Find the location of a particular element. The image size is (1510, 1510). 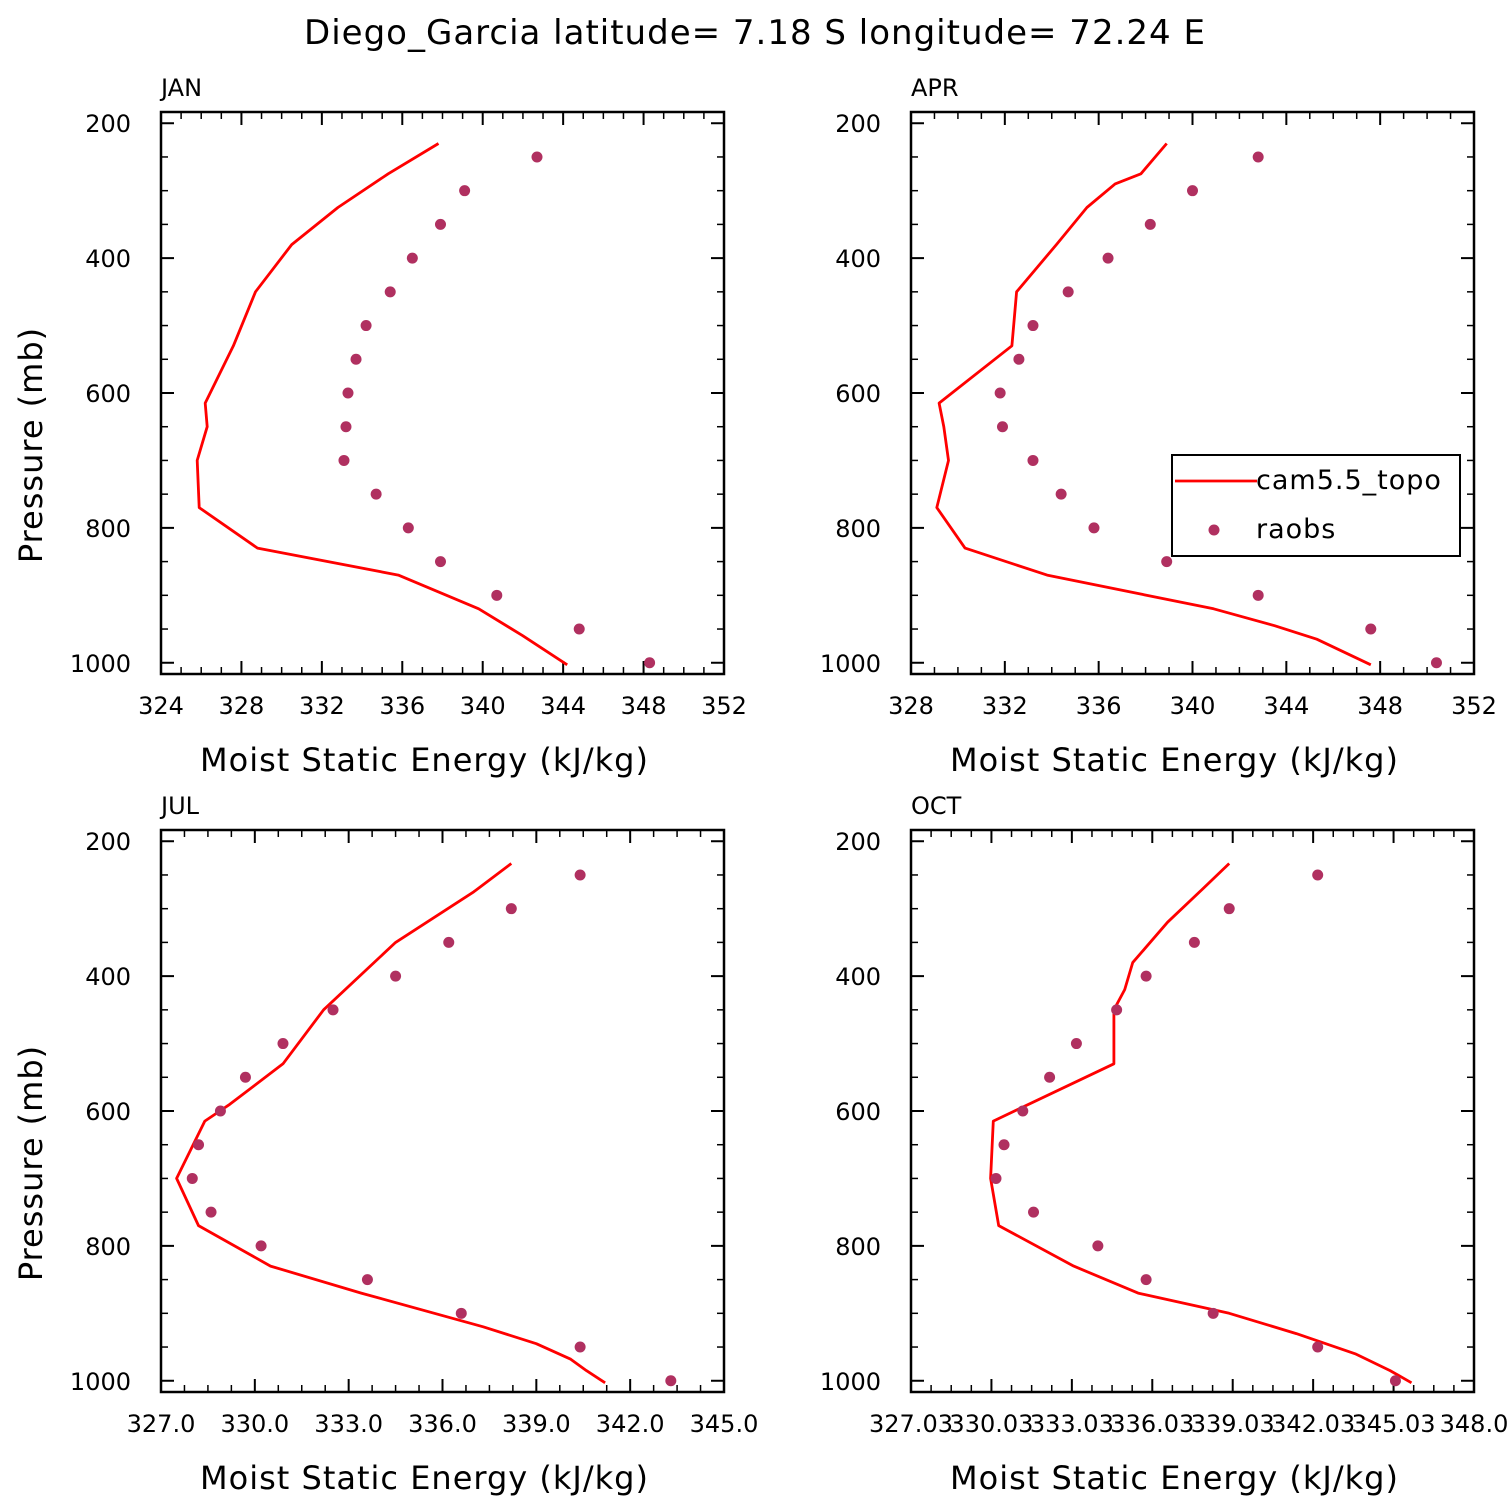

x-tick-label: 342.0 is located at coordinates (630, 1424).